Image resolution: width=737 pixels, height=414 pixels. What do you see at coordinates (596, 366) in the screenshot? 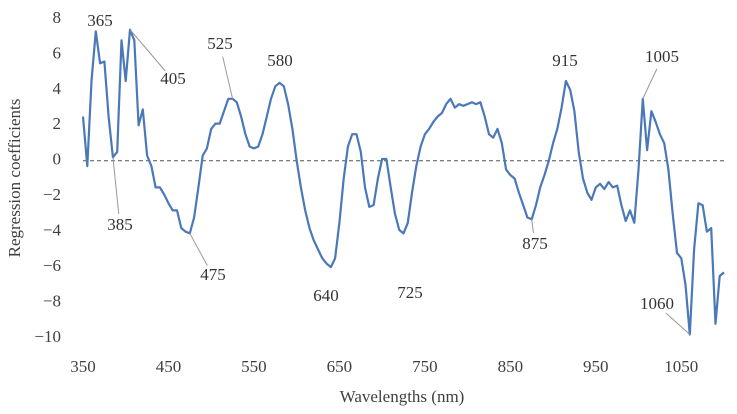
I see `x-tick-label: 950` at bounding box center [596, 366].